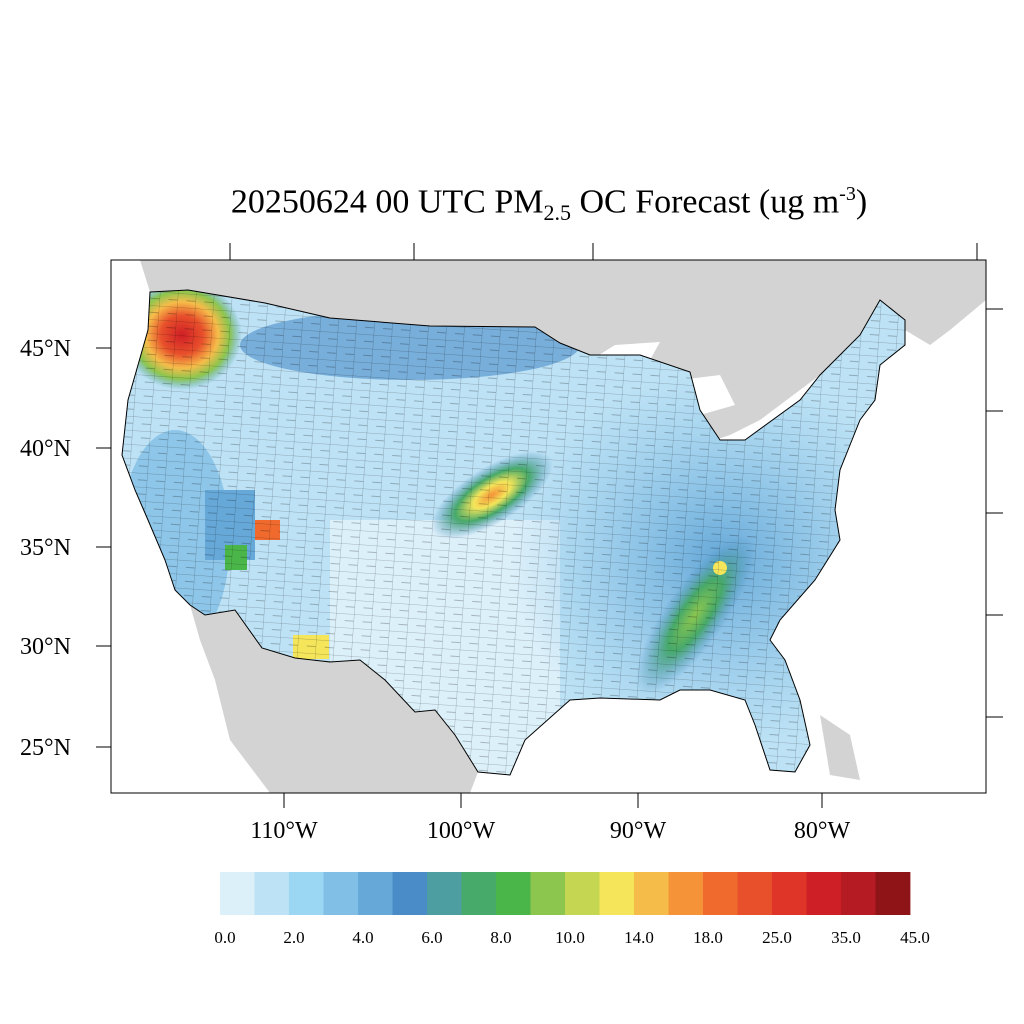 This screenshot has width=1024, height=1024. Describe the element at coordinates (45, 748) in the screenshot. I see `lat-label: 25°N` at that location.